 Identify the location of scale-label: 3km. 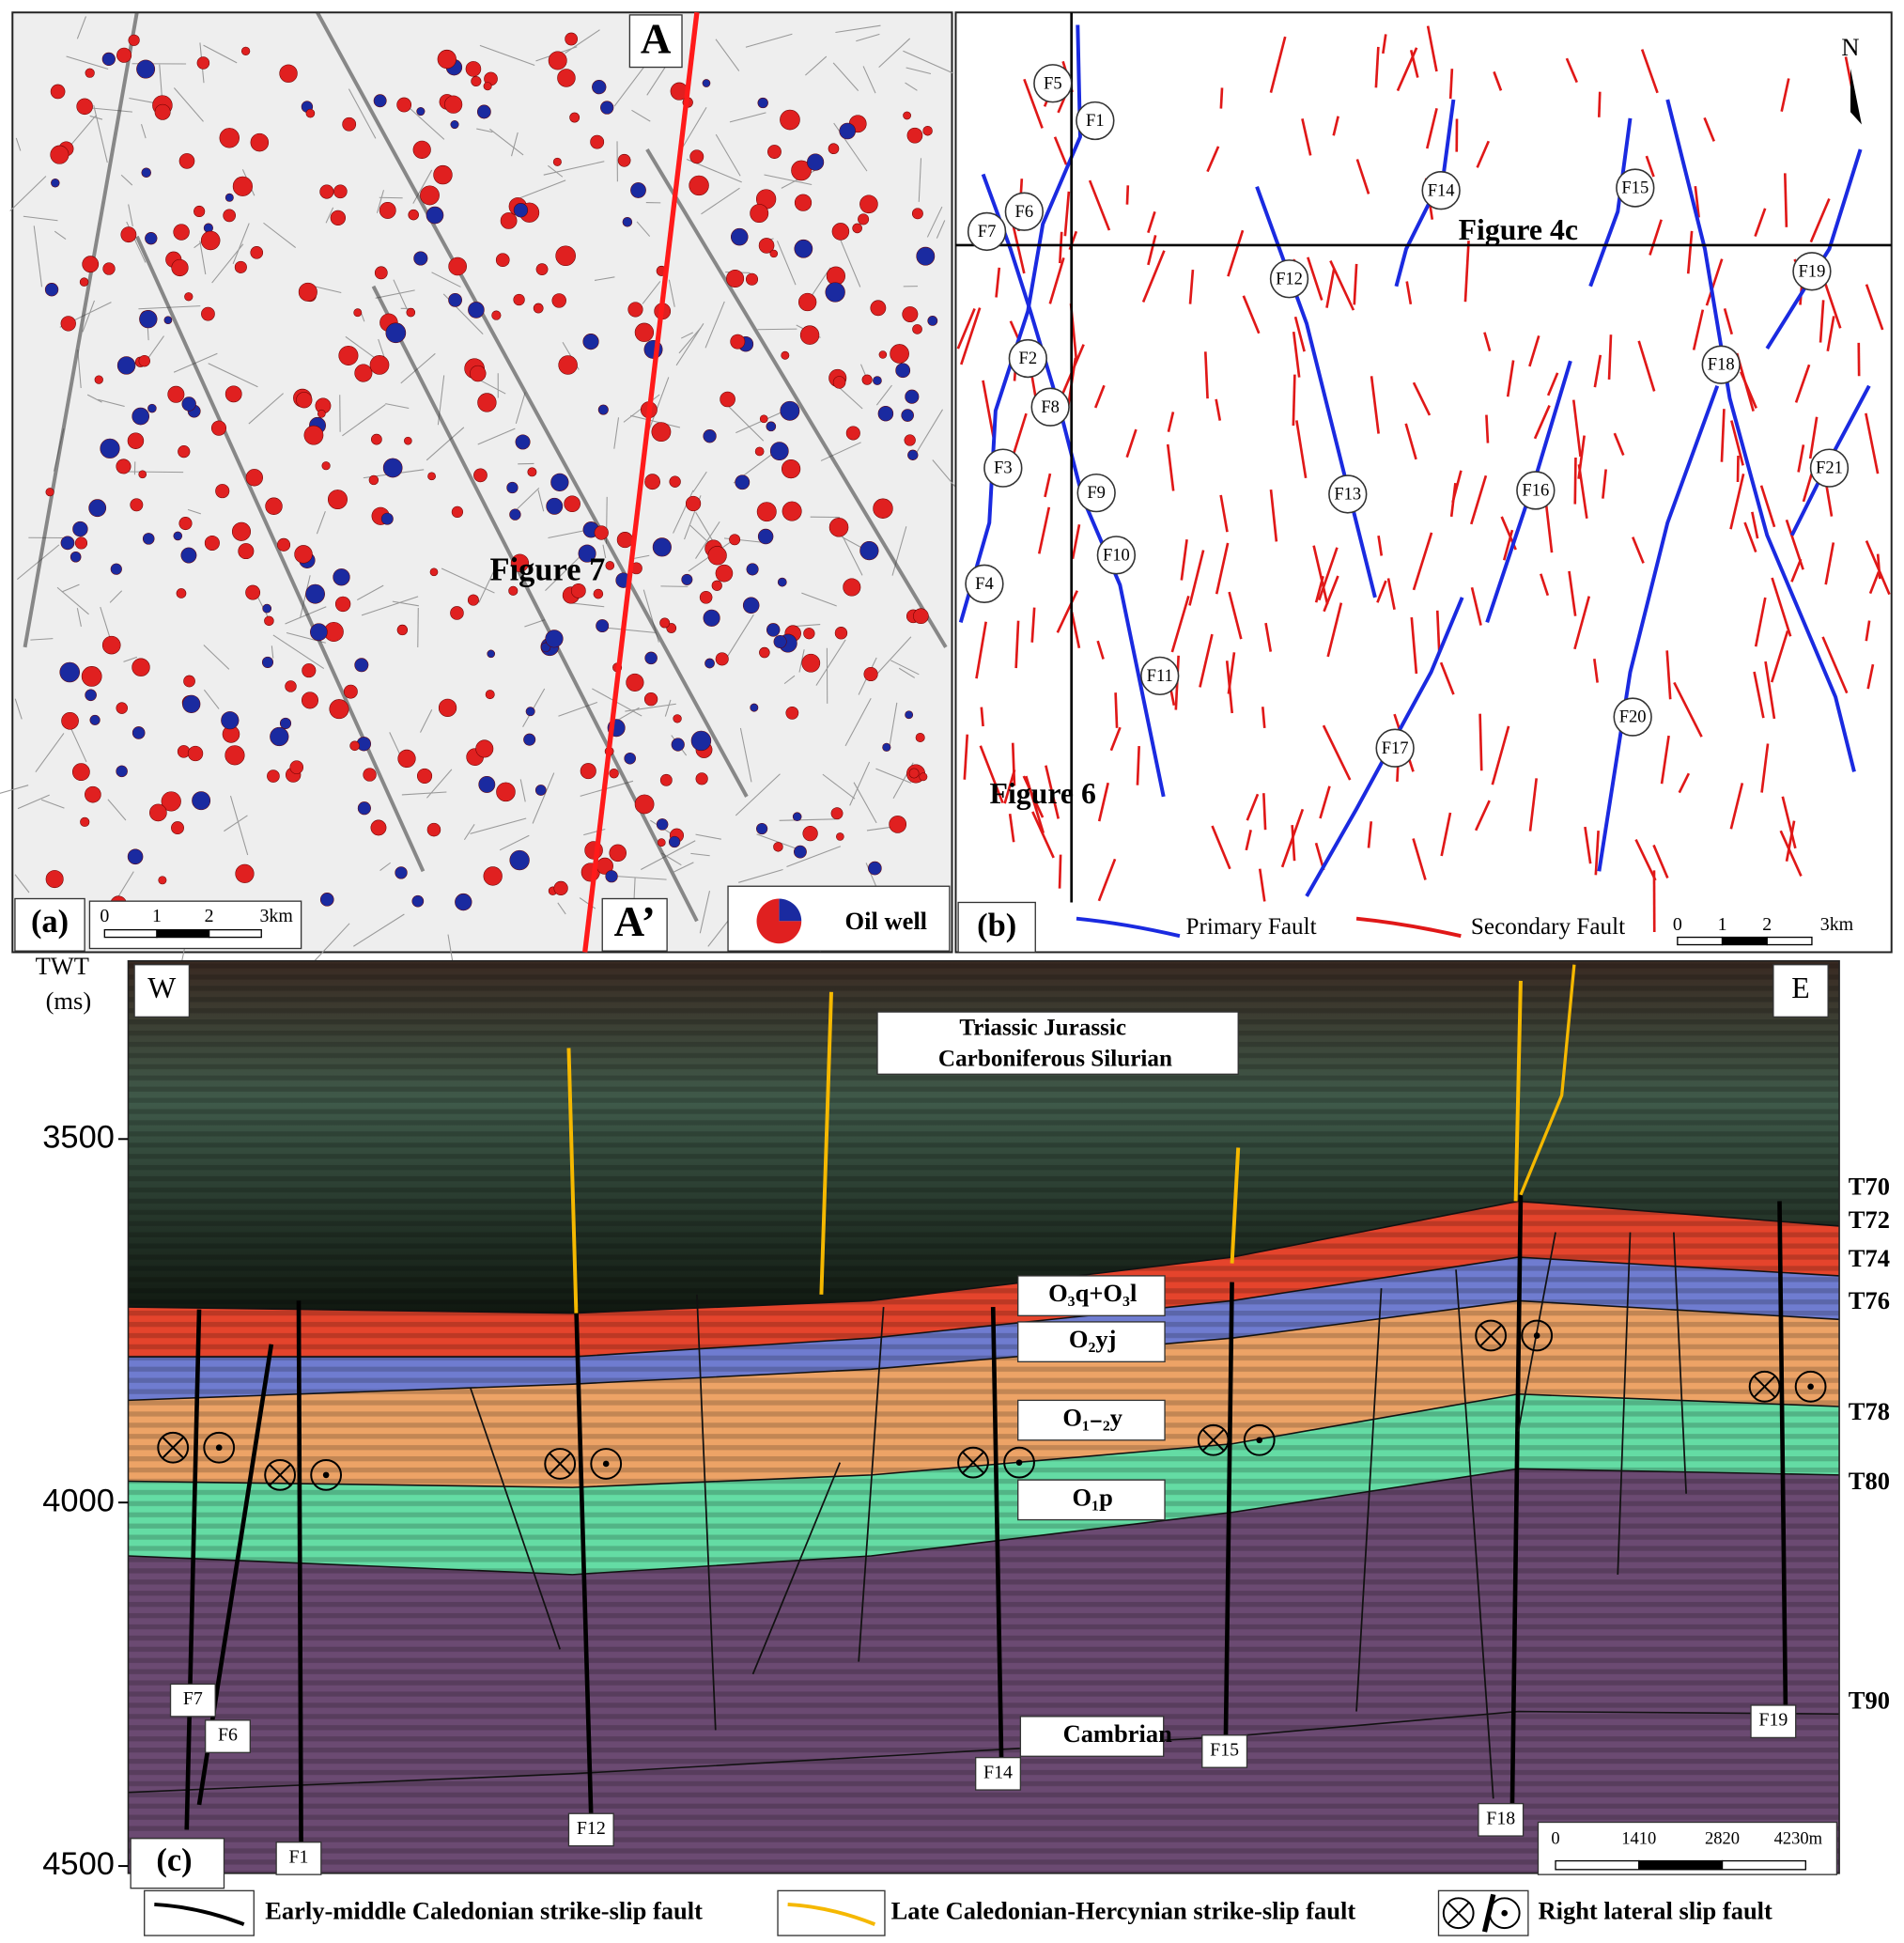
(276, 916).